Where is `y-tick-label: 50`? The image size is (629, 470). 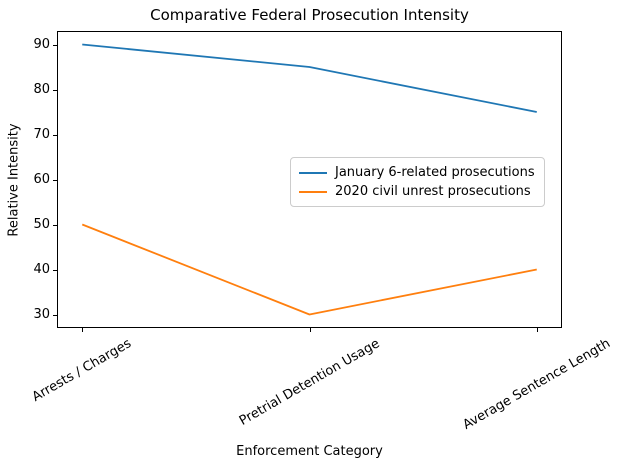
y-tick-label: 50 is located at coordinates (41, 224).